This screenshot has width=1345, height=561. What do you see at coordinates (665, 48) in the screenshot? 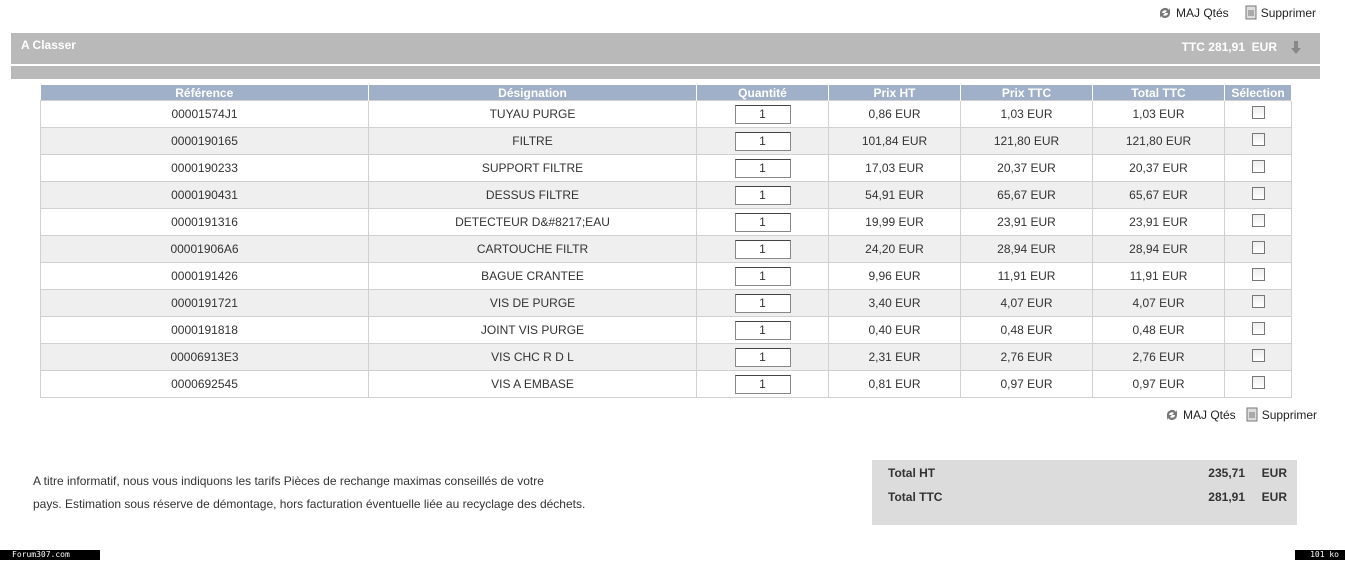
I see `section-header: A Classer TTC 281,91 EUR` at bounding box center [665, 48].